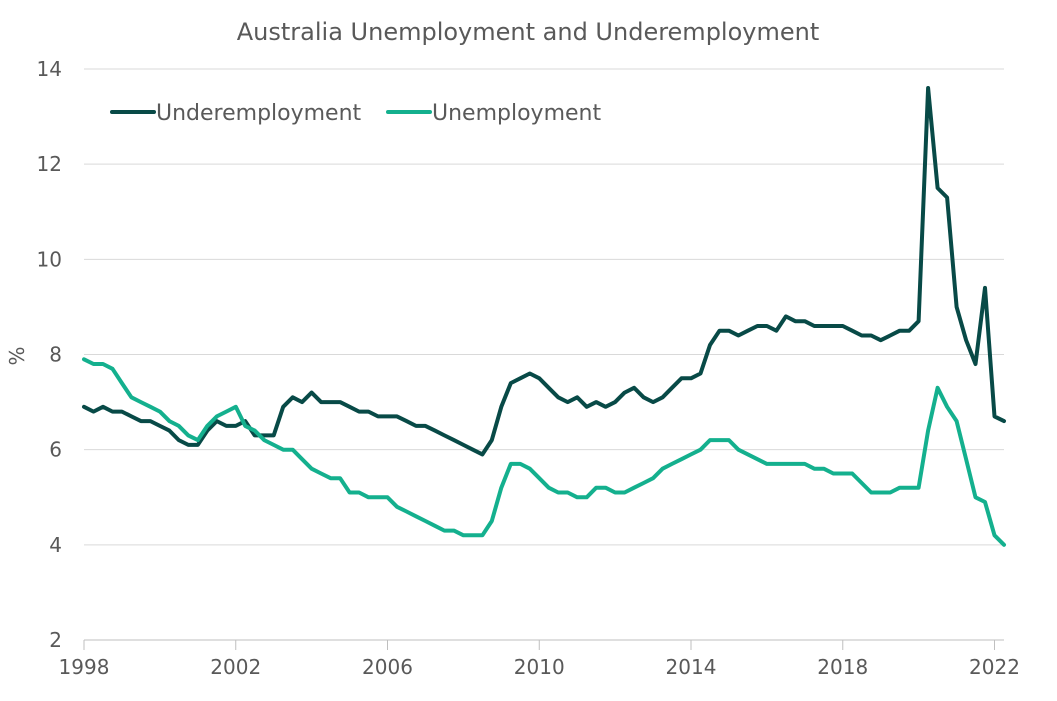 This screenshot has width=1057, height=701. What do you see at coordinates (259, 113) in the screenshot?
I see `legend-label: Underemployment` at bounding box center [259, 113].